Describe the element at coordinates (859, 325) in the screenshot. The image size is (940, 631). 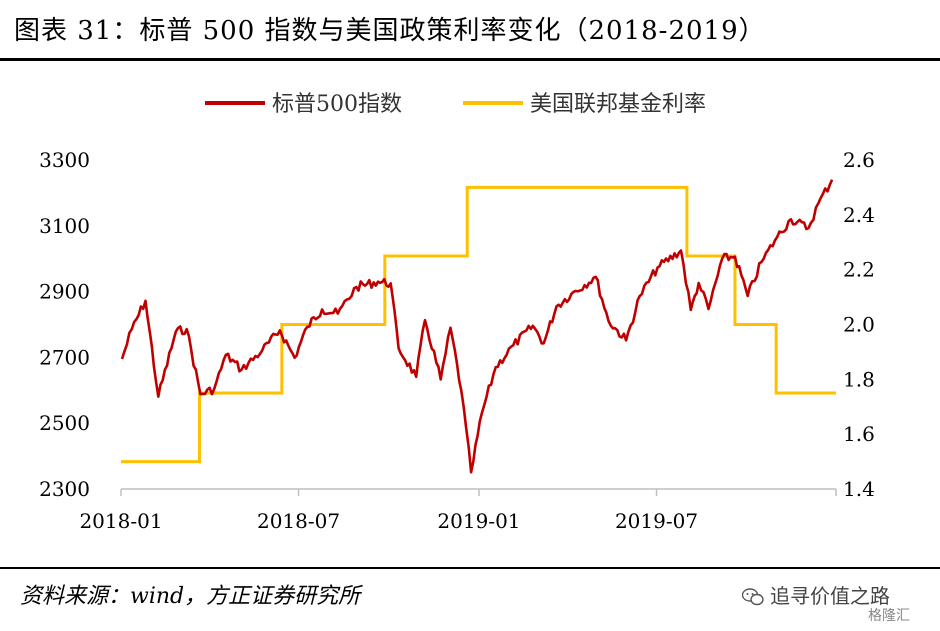
I see `y-right-tick-label: 2.0` at that location.